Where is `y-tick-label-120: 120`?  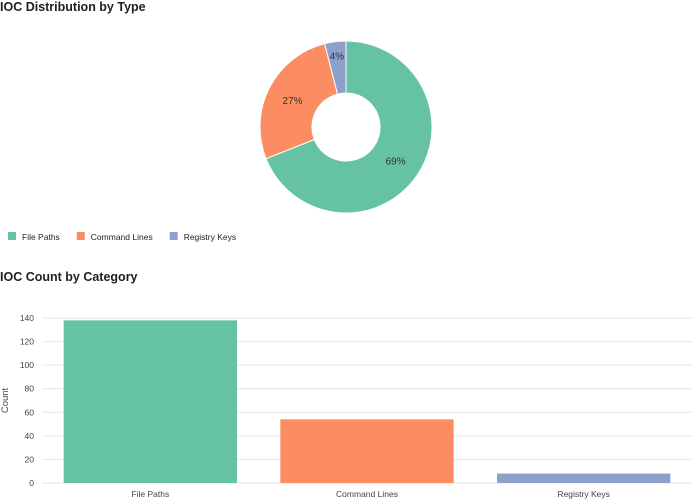
y-tick-label-120: 120 is located at coordinates (27, 342).